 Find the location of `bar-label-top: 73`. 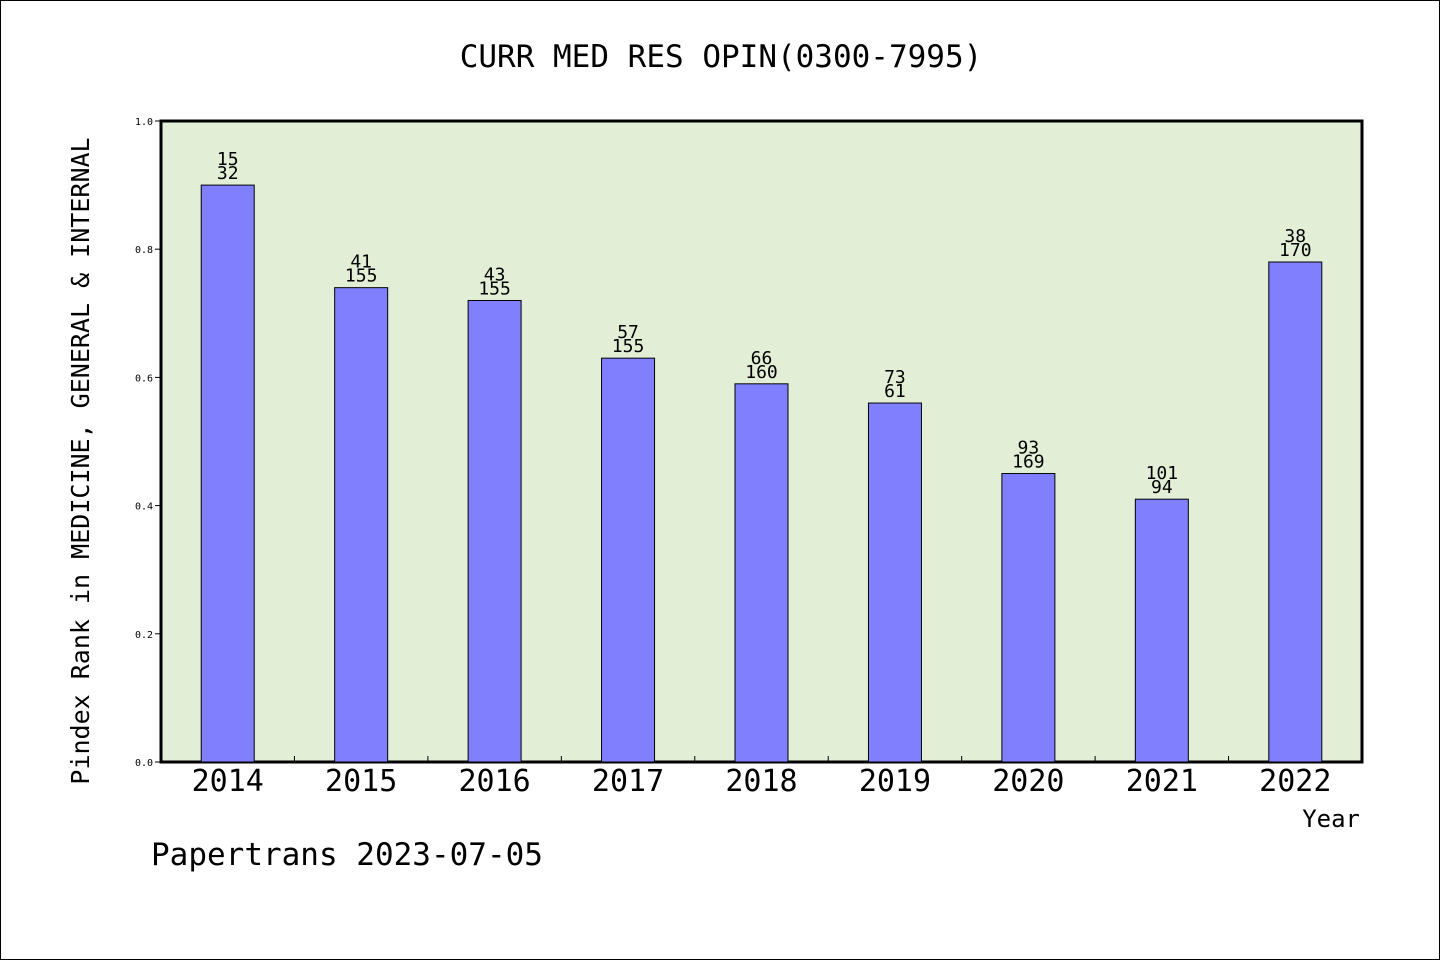

bar-label-top: 73 is located at coordinates (895, 377).